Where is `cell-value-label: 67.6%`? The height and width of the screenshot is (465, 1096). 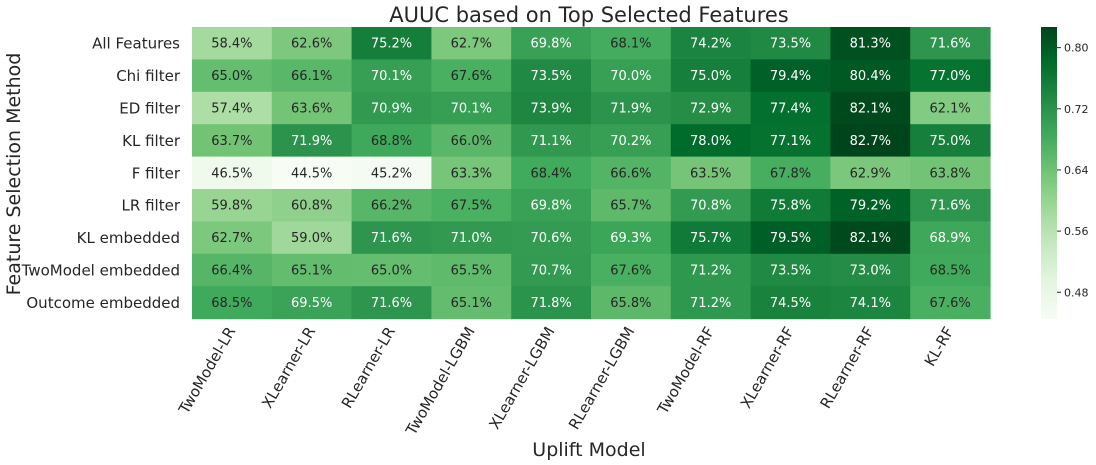
cell-value-label: 67.6% is located at coordinates (949, 303).